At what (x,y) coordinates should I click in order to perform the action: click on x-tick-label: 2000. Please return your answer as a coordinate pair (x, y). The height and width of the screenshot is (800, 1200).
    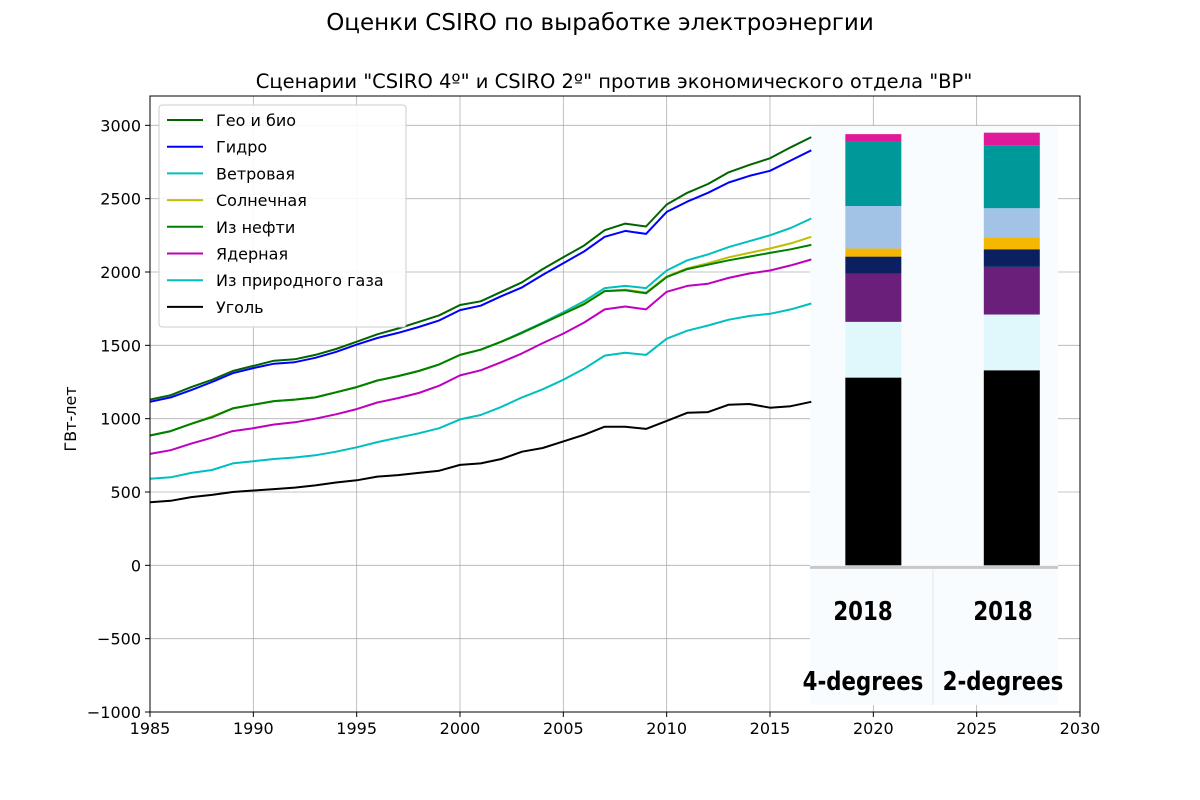
    Looking at the image, I should click on (460, 728).